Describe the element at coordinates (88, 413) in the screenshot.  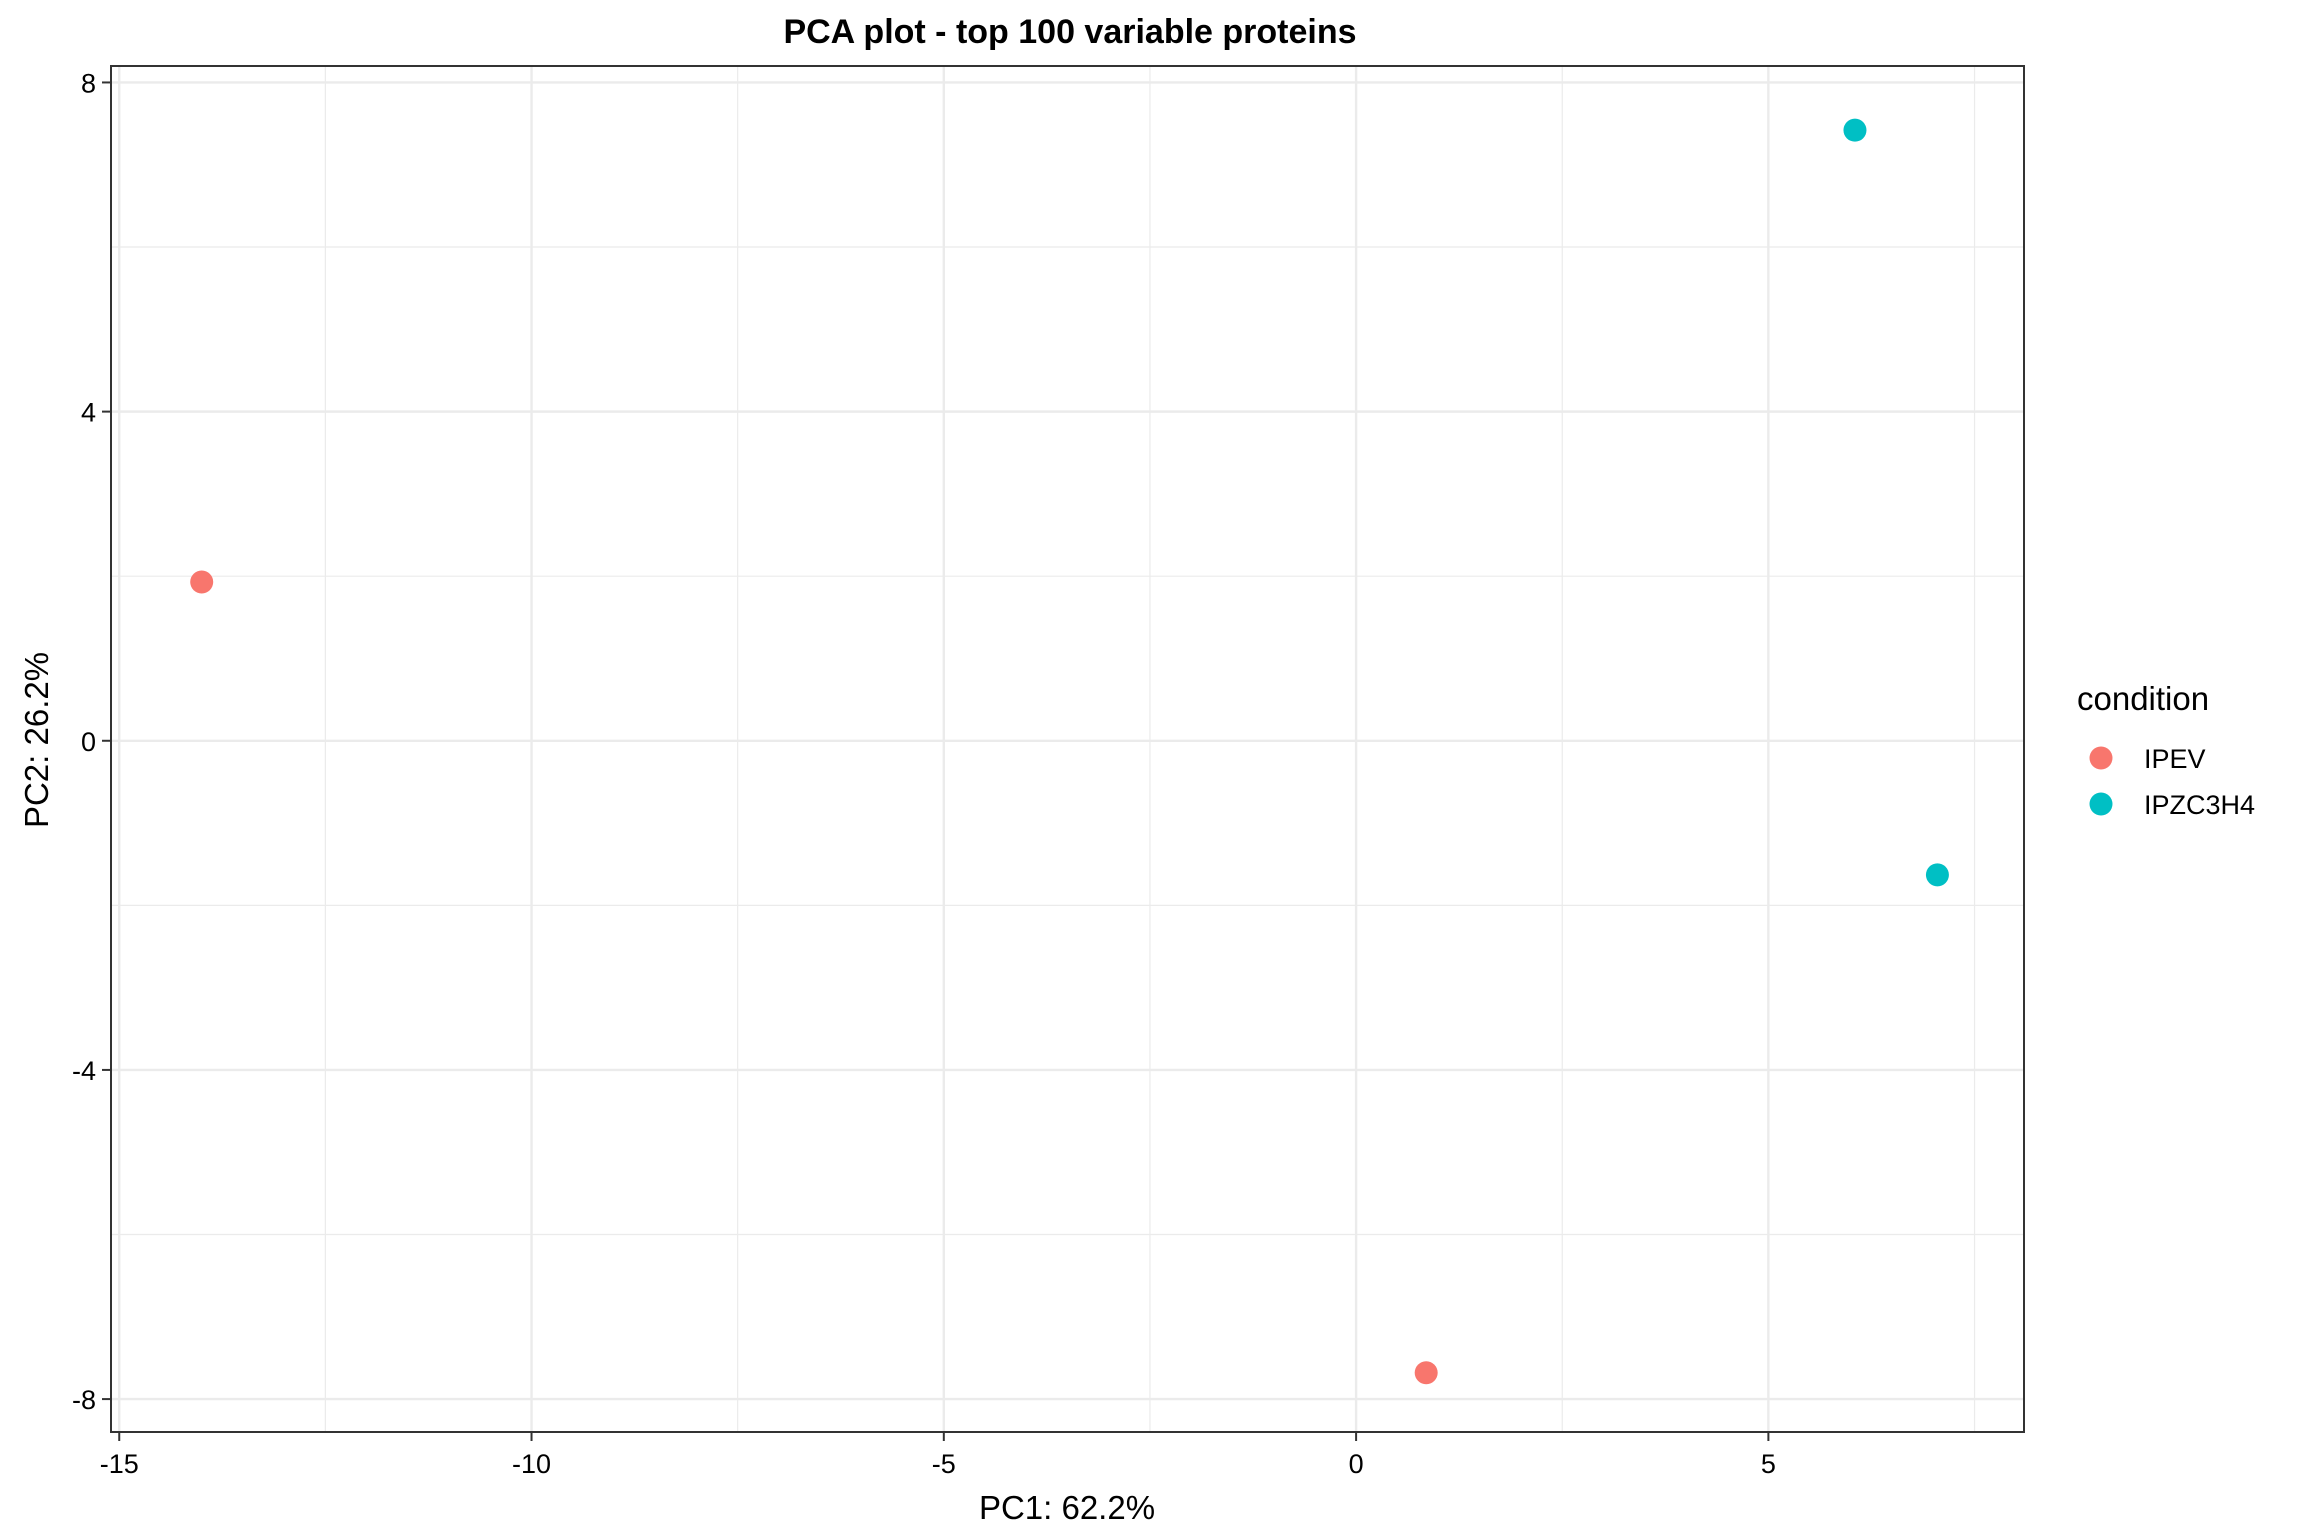
I see `y-tick-label: 4` at that location.